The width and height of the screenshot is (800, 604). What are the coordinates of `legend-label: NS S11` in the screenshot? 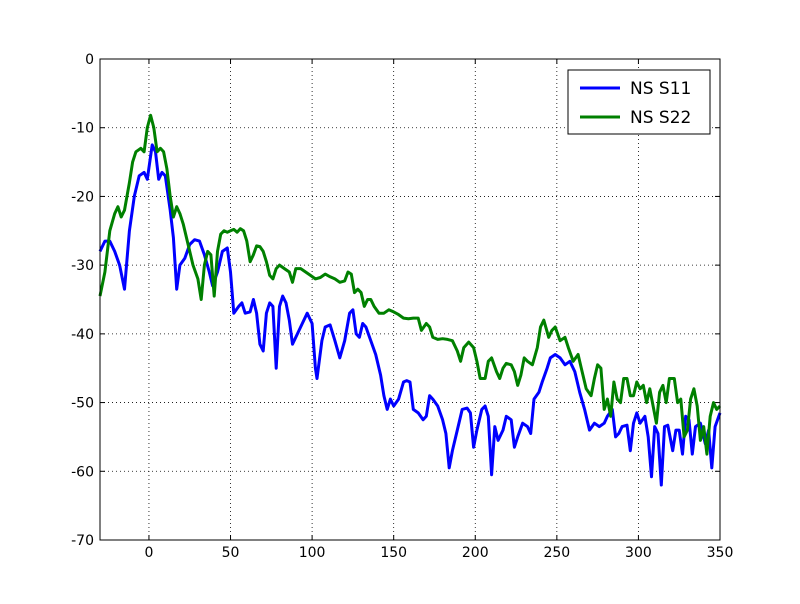 It's located at (660, 89).